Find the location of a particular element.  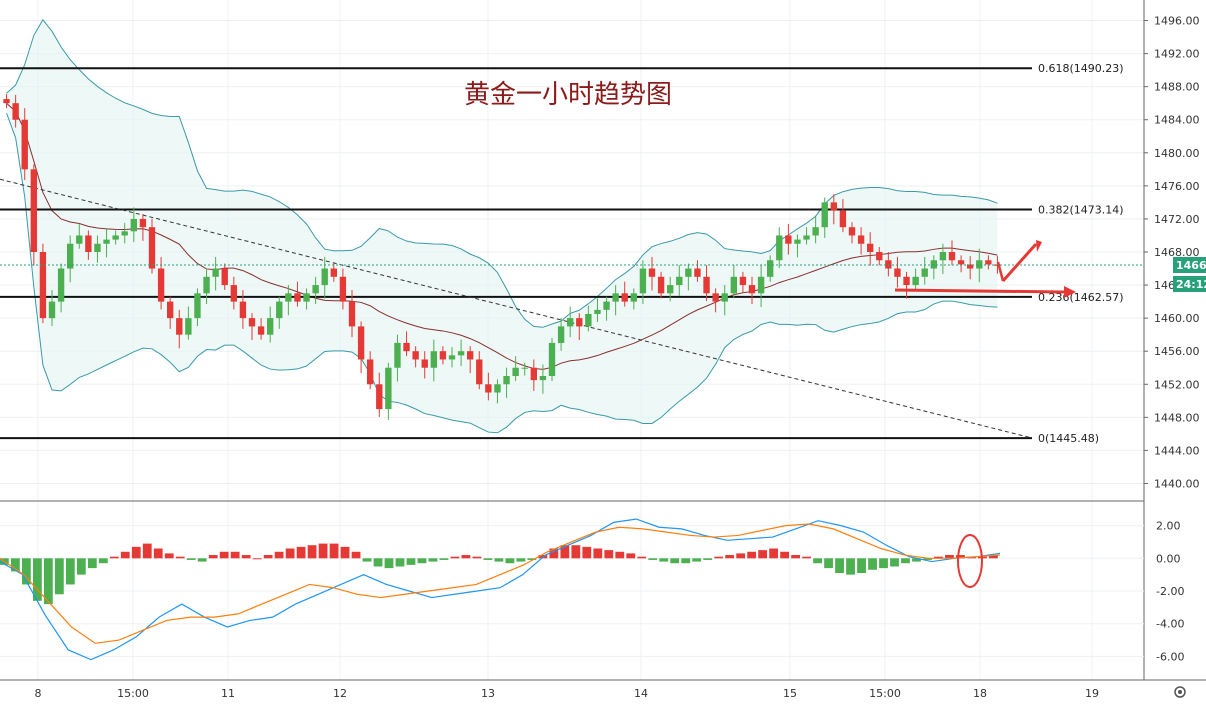

macd-tick-label: -6.00 is located at coordinates (1170, 656).